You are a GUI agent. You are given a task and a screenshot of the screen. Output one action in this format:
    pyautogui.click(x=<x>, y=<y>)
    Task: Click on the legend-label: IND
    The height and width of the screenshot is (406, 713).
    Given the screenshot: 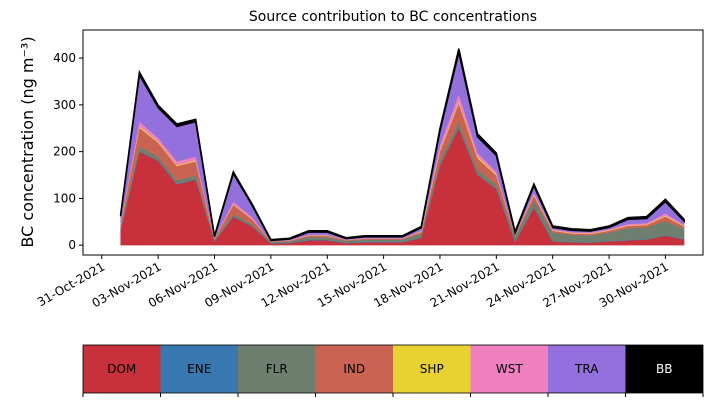 What is the action you would take?
    pyautogui.click(x=354, y=369)
    